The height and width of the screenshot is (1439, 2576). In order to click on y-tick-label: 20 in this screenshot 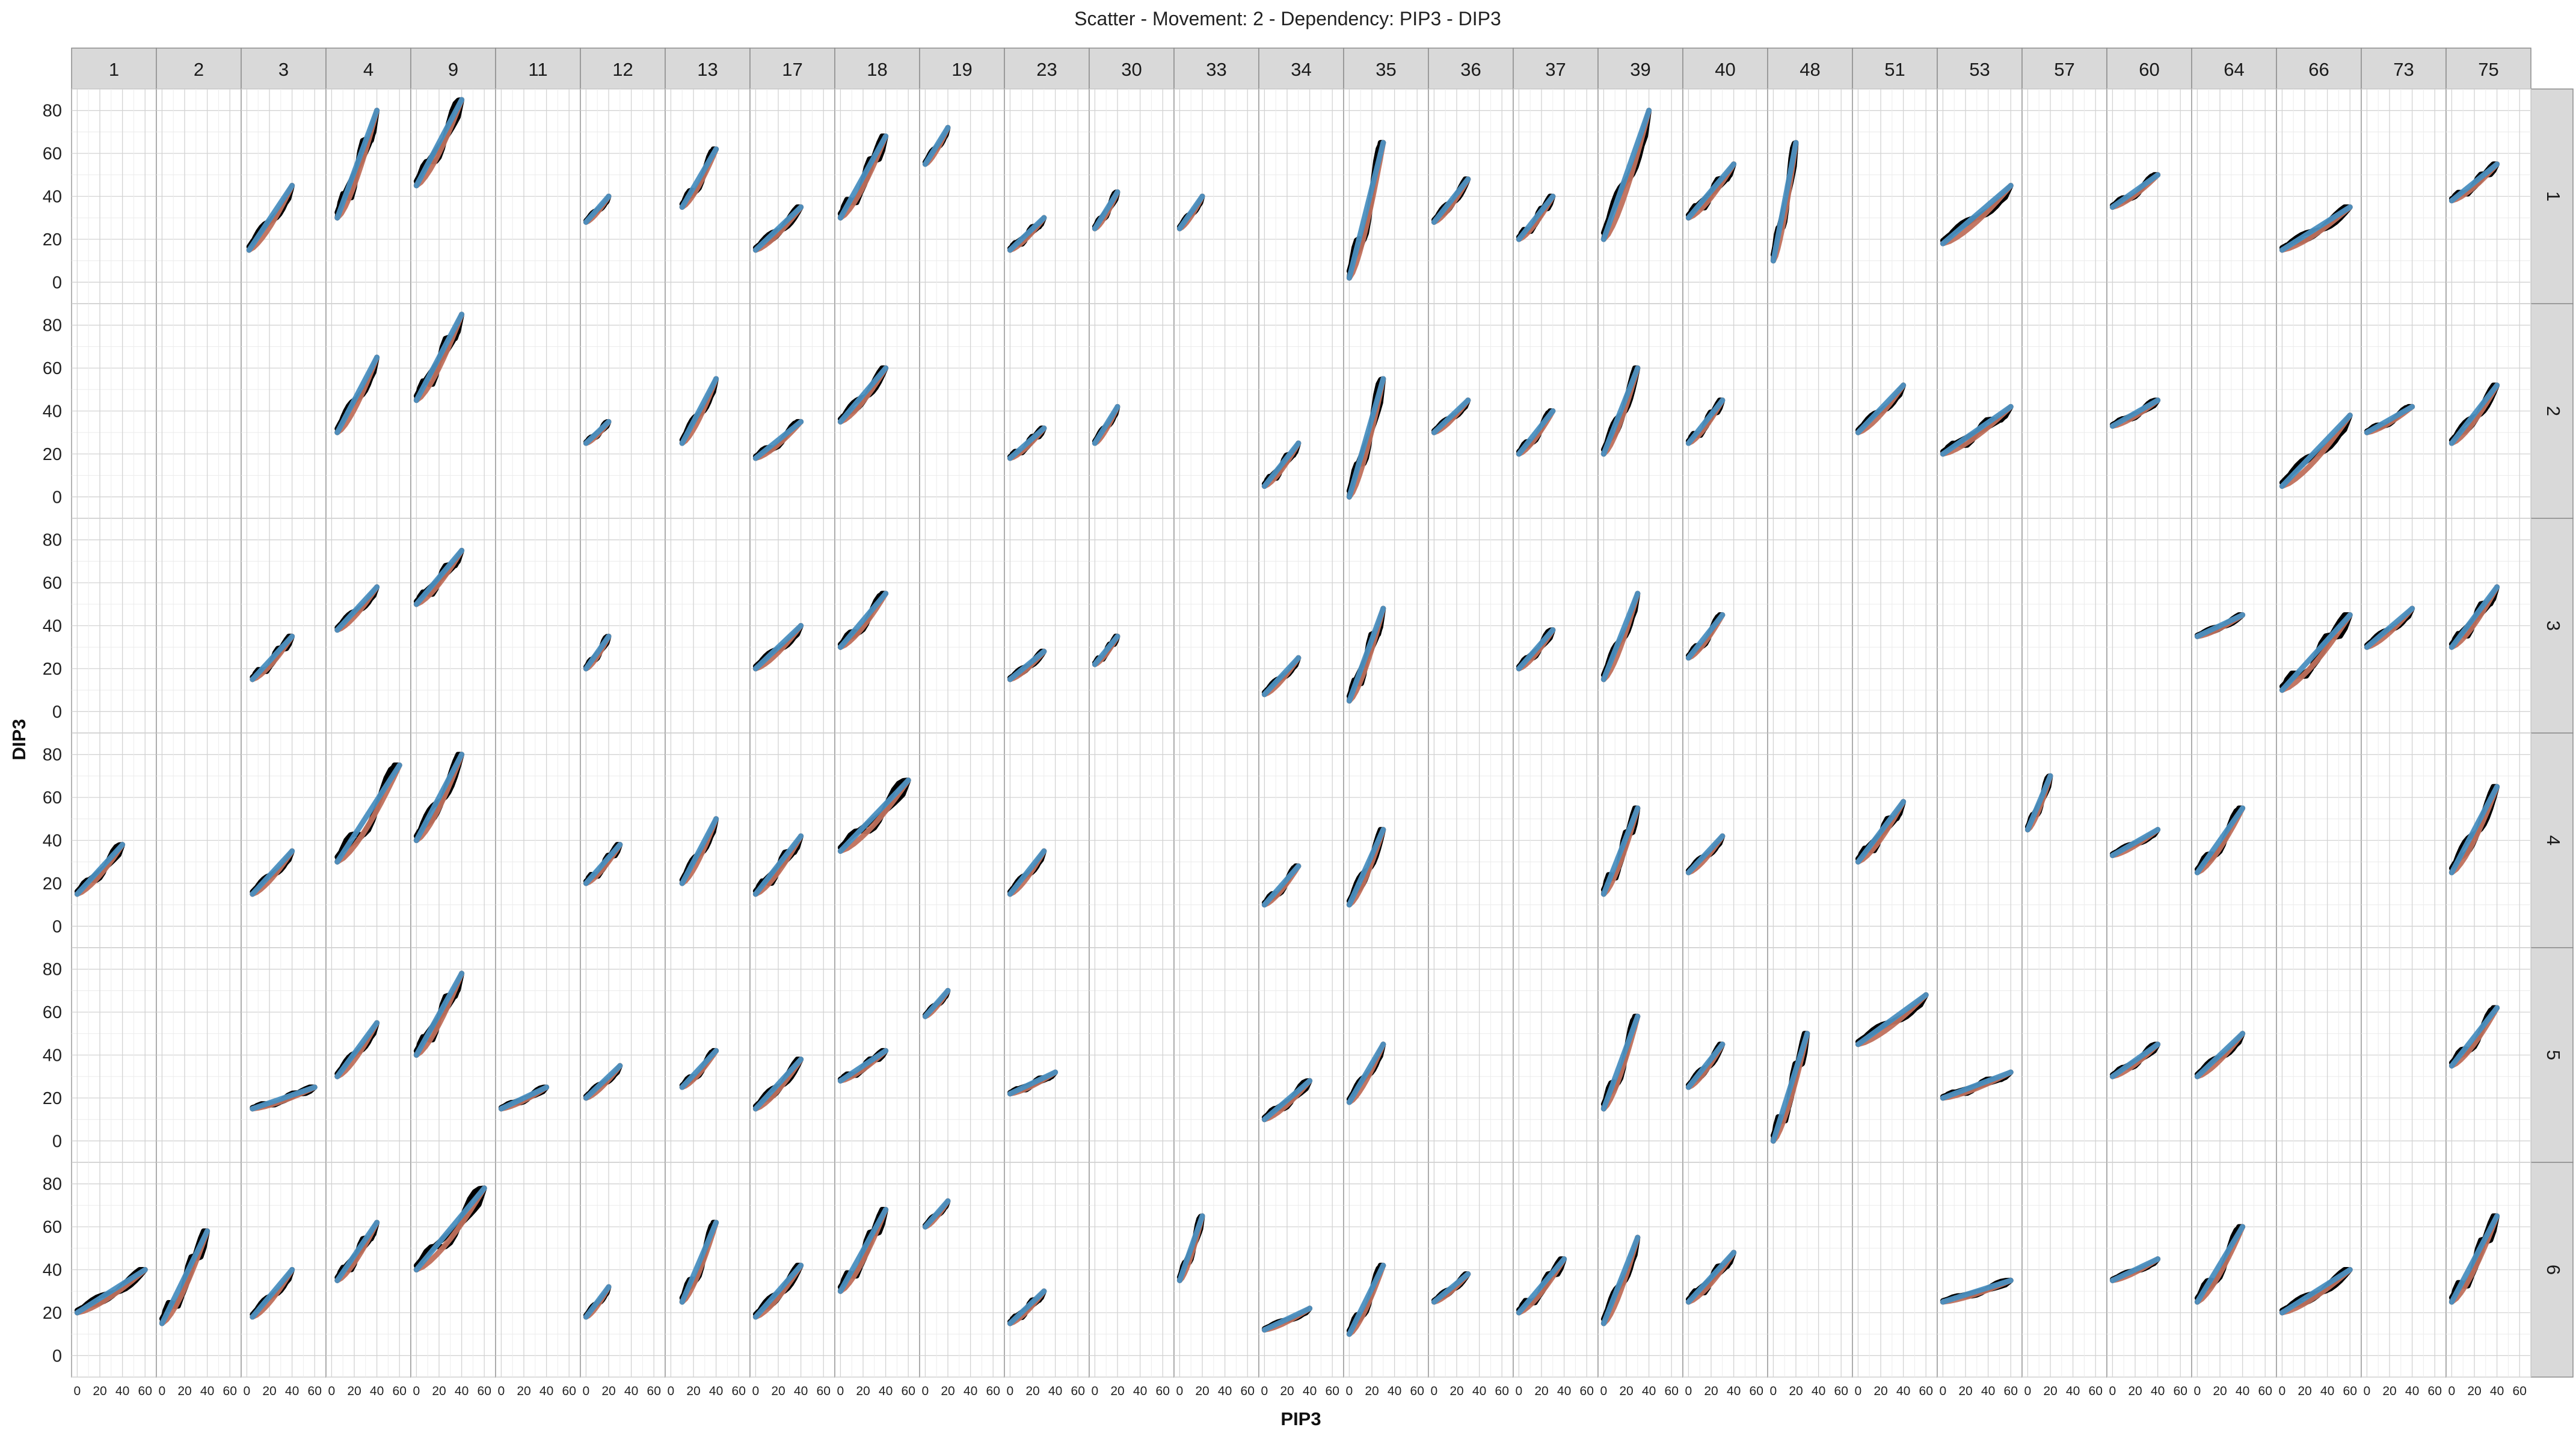, I will do `click(53, 1098)`.